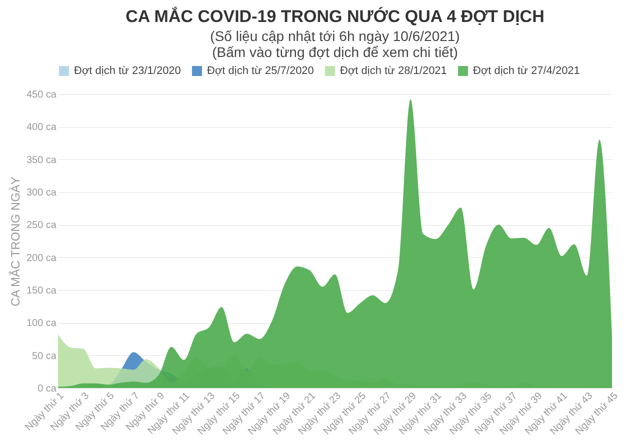 The height and width of the screenshot is (441, 640). What do you see at coordinates (127, 71) in the screenshot?
I see `legend-label: Đợt dịch từ 23/1/2020` at bounding box center [127, 71].